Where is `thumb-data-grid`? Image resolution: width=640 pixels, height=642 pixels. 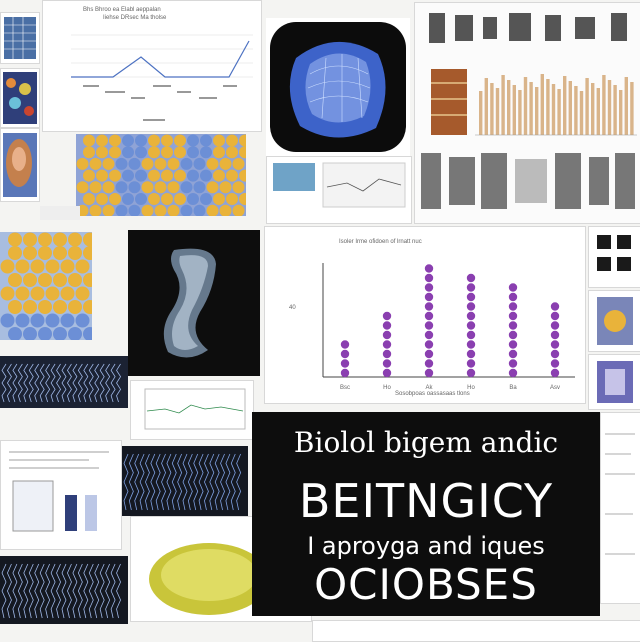
thumb-data-grid is located at coordinates (20, 38).